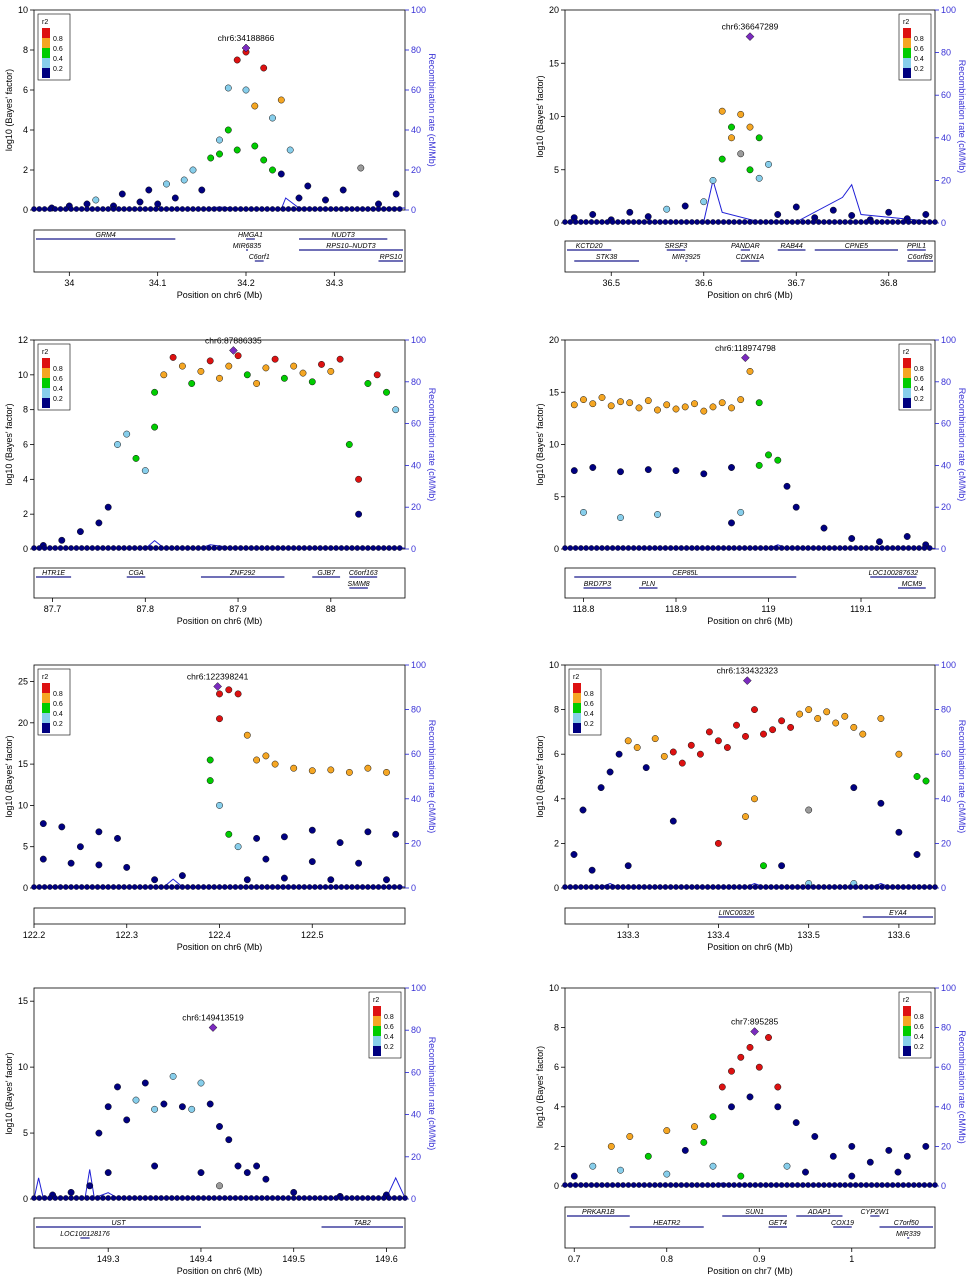 The image size is (968, 1280). What do you see at coordinates (418, 10) in the screenshot?
I see `recomb-tick-label: 100` at bounding box center [418, 10].